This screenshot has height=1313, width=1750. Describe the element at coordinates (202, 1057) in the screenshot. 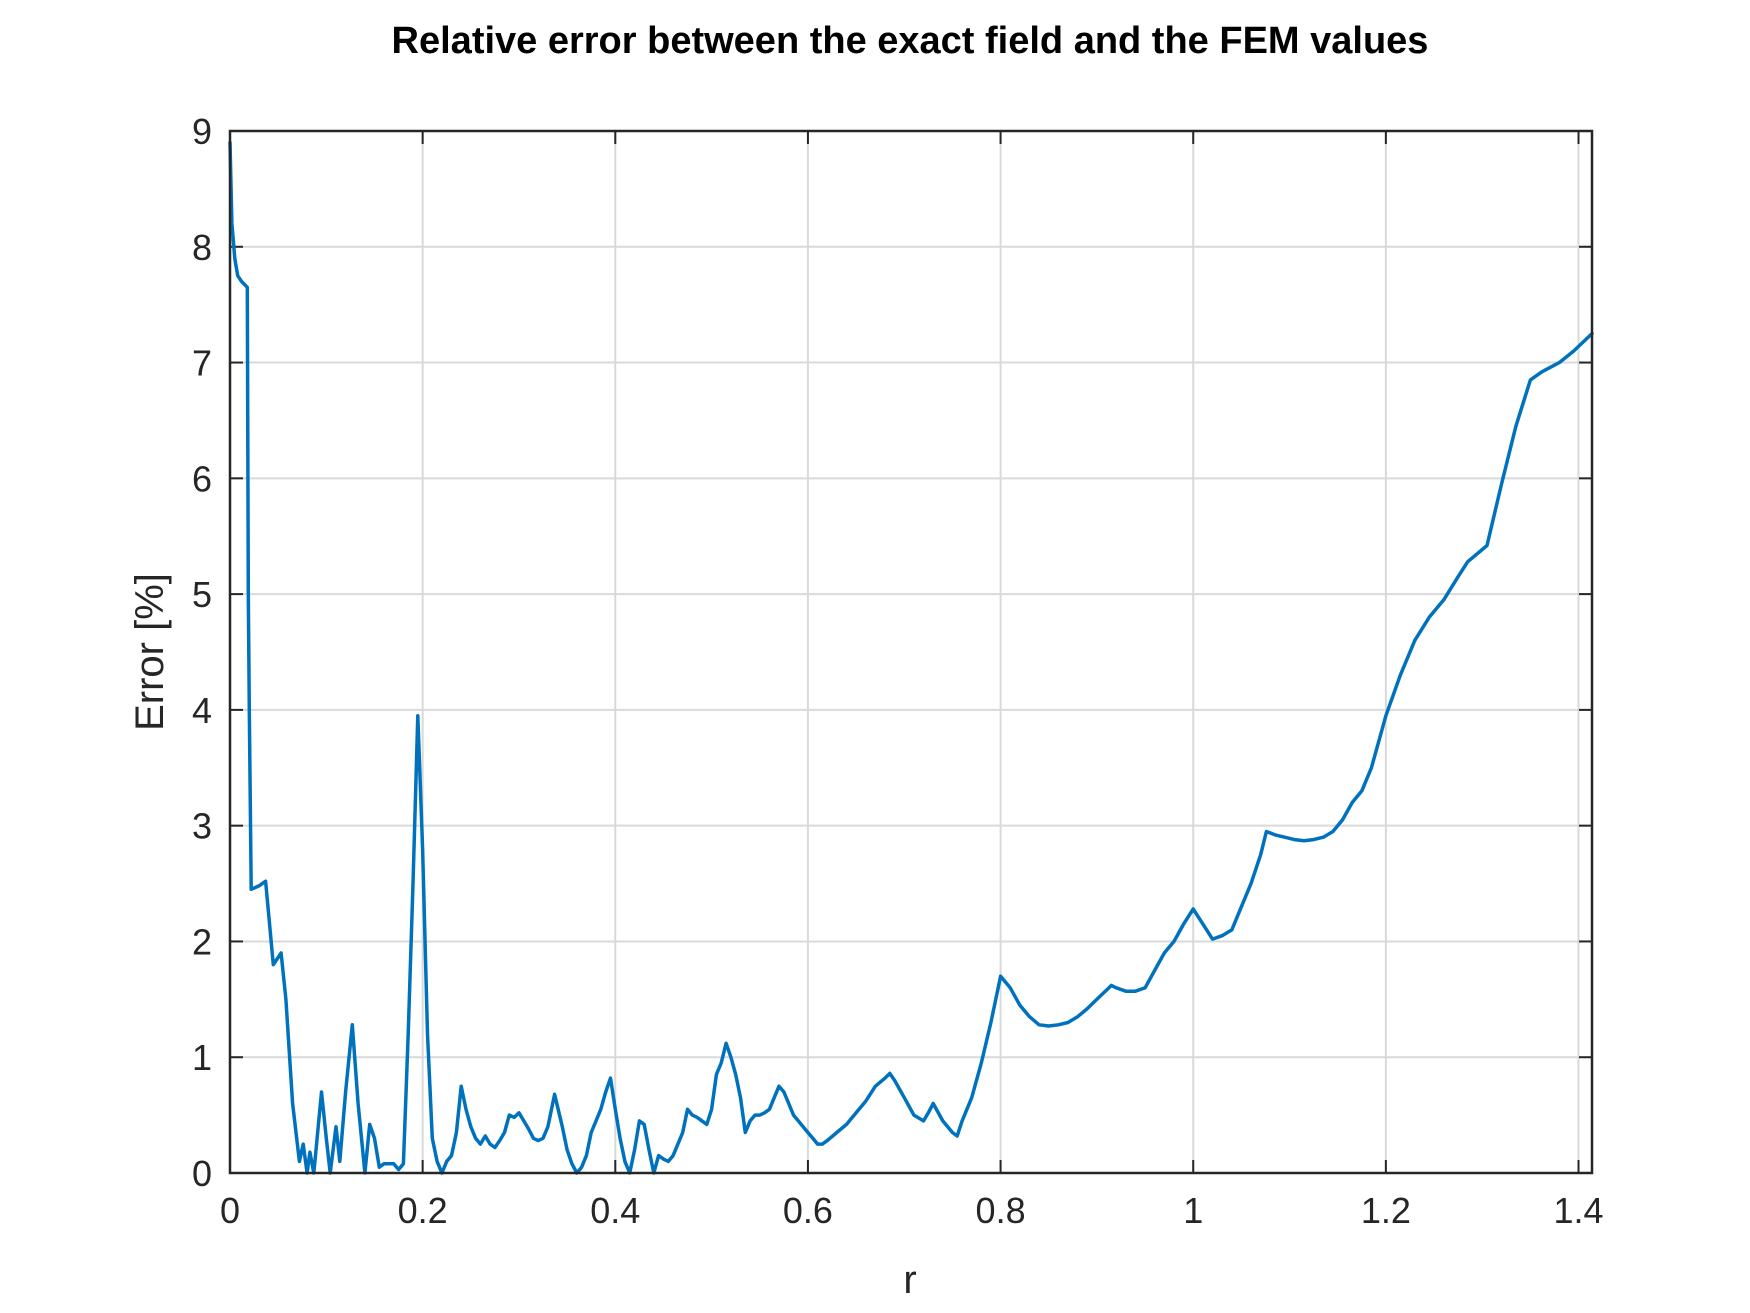

I see `y-tick-label: 1` at that location.